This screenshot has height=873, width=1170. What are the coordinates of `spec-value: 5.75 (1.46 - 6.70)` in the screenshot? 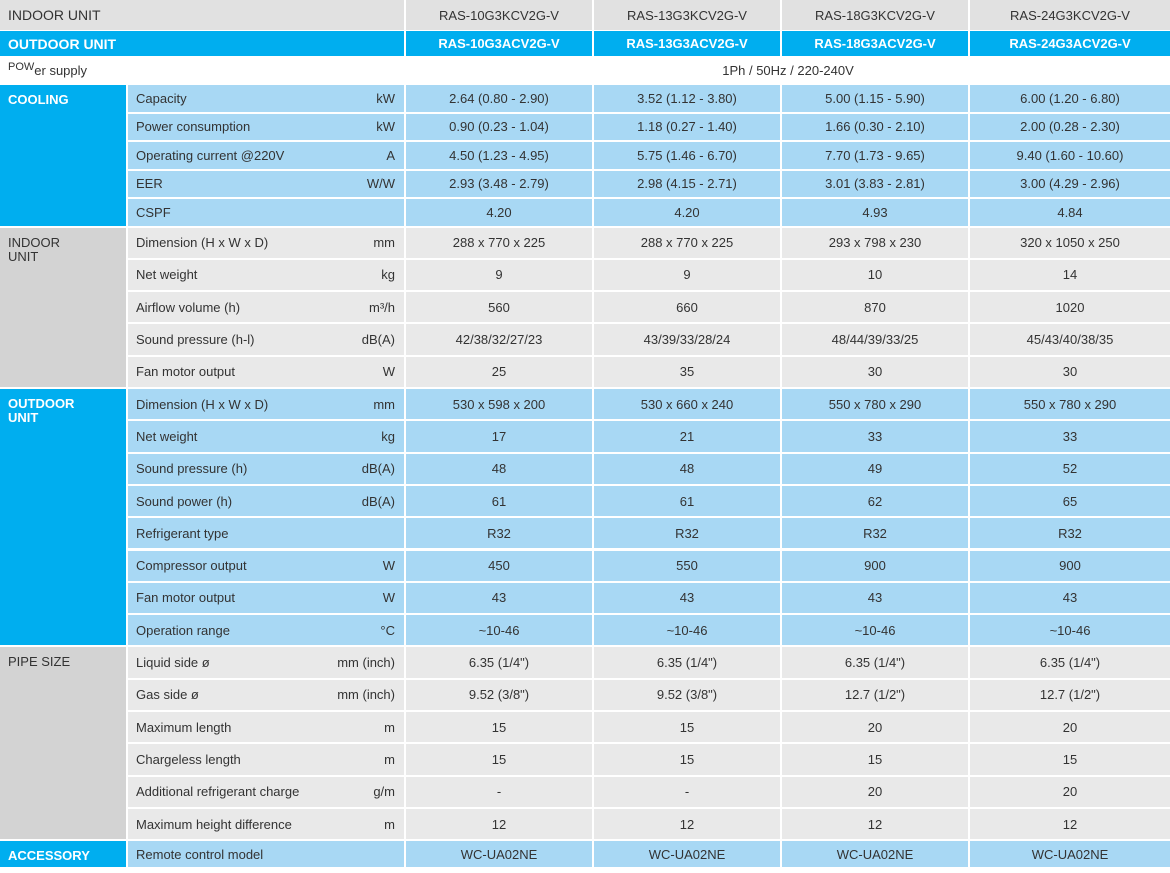 It's located at (687, 155).